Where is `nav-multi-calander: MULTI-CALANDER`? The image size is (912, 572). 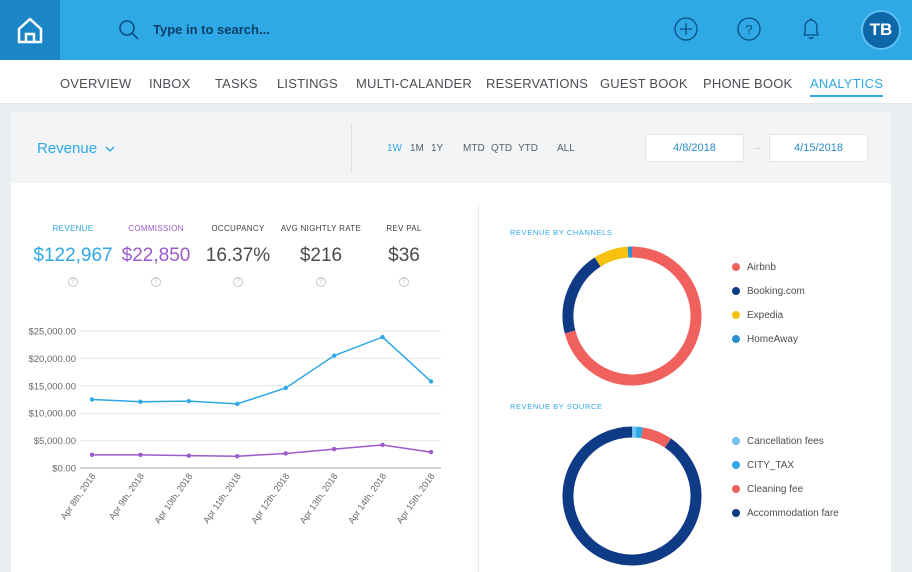
nav-multi-calander: MULTI-CALANDER is located at coordinates (414, 83).